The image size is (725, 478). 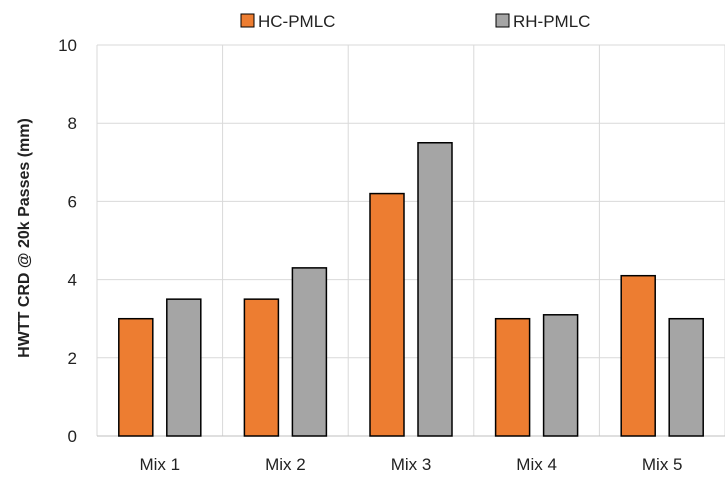 What do you see at coordinates (67, 45) in the screenshot?
I see `y-tick-label: 10` at bounding box center [67, 45].